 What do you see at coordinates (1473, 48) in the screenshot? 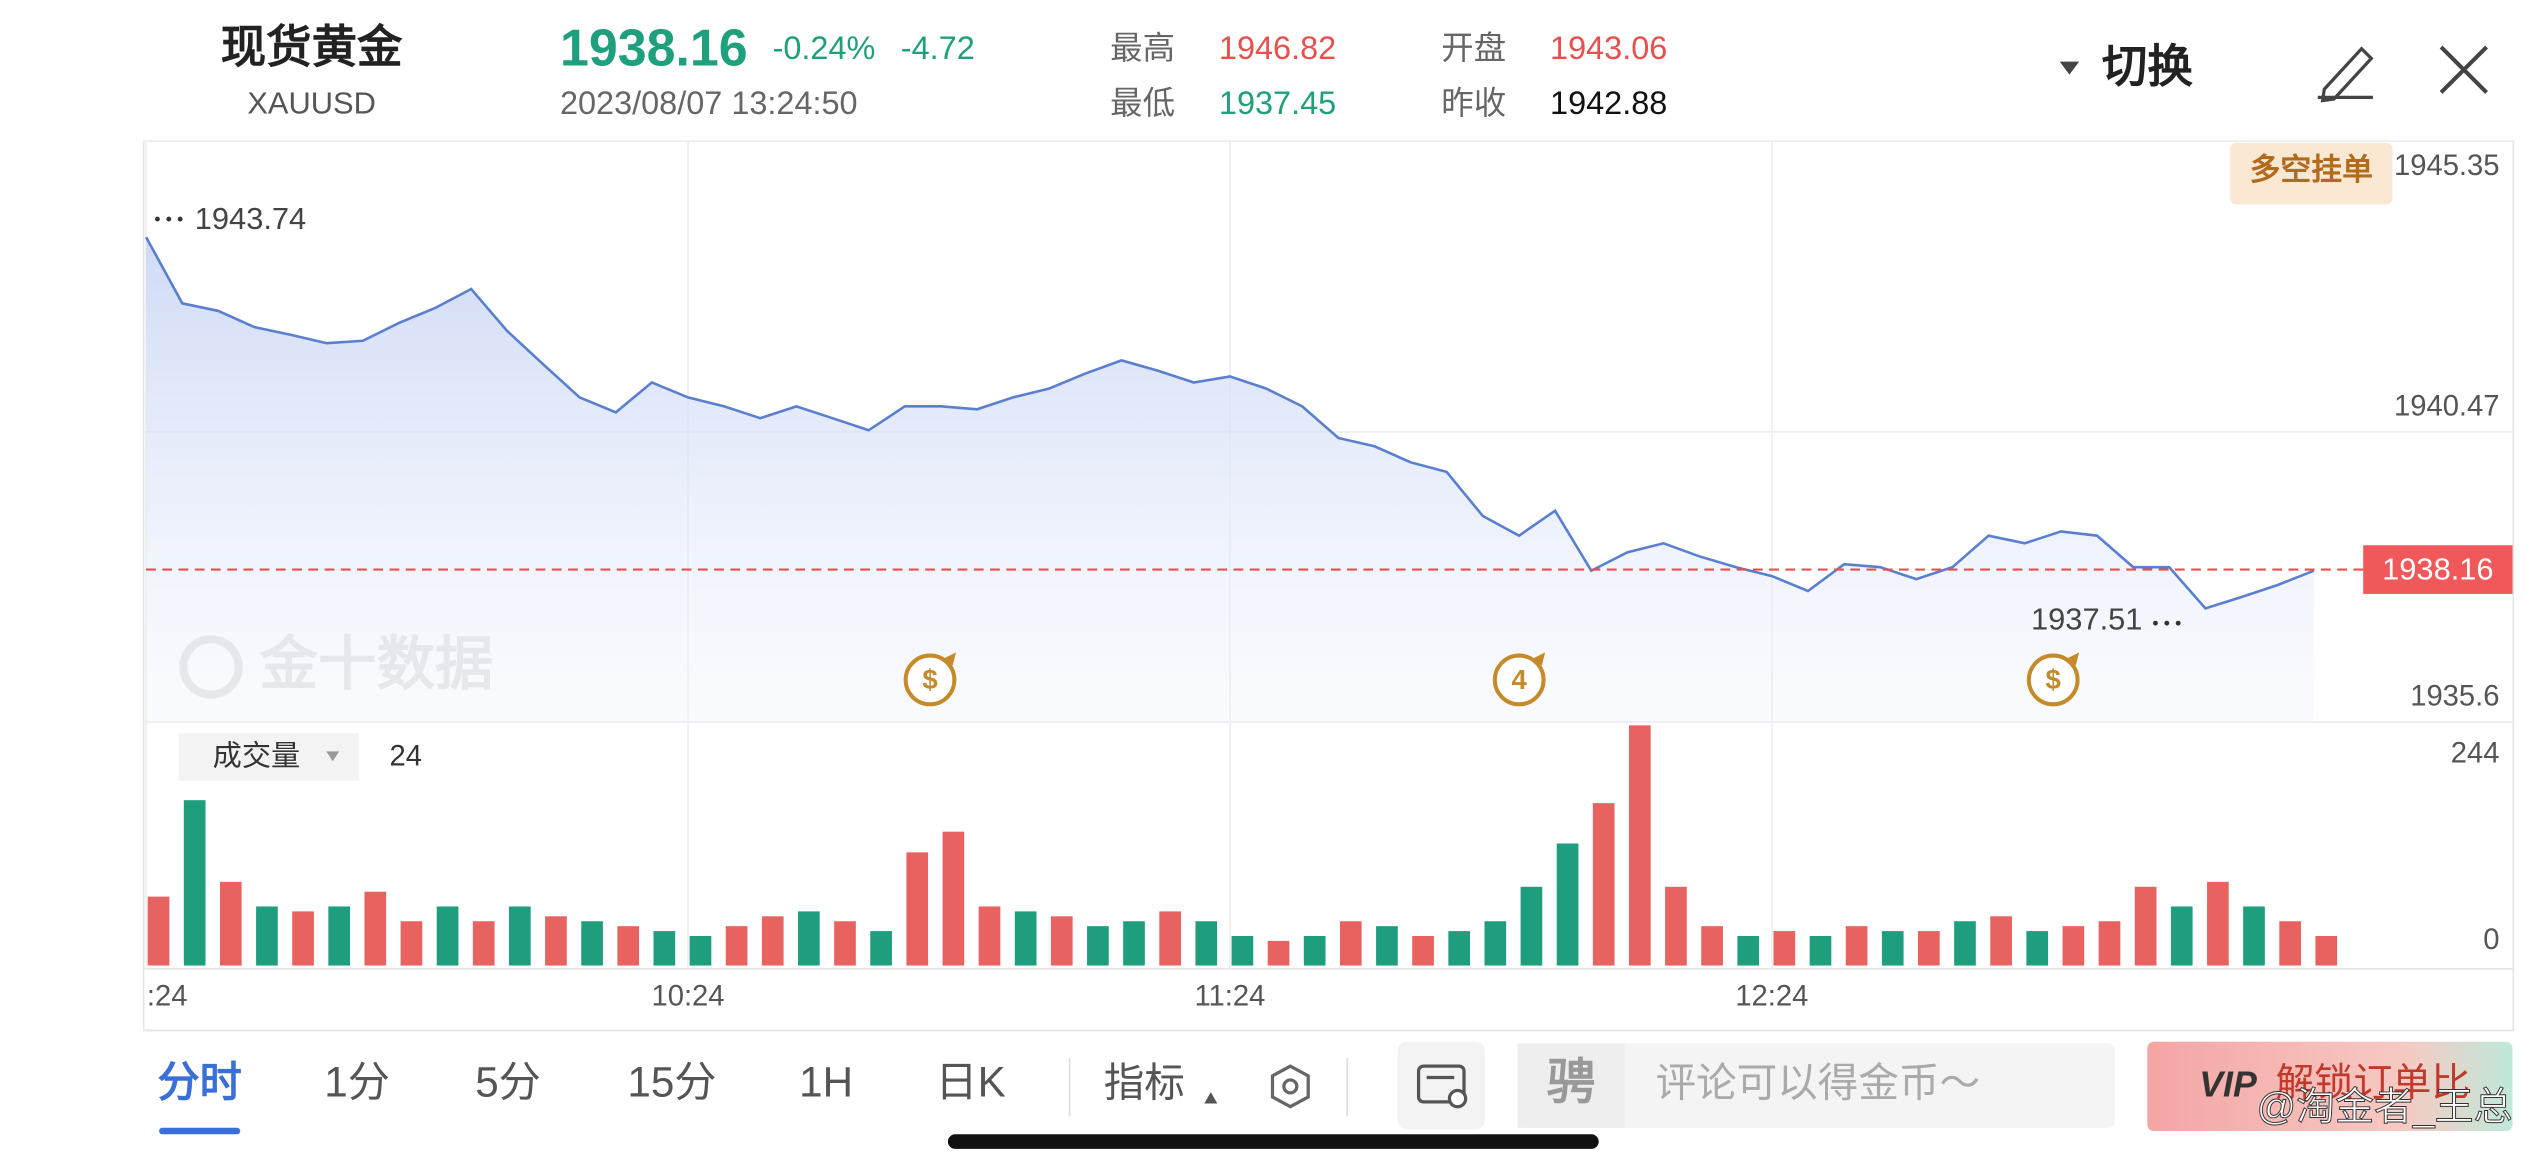
I see `stat-label: 开盘` at bounding box center [1473, 48].